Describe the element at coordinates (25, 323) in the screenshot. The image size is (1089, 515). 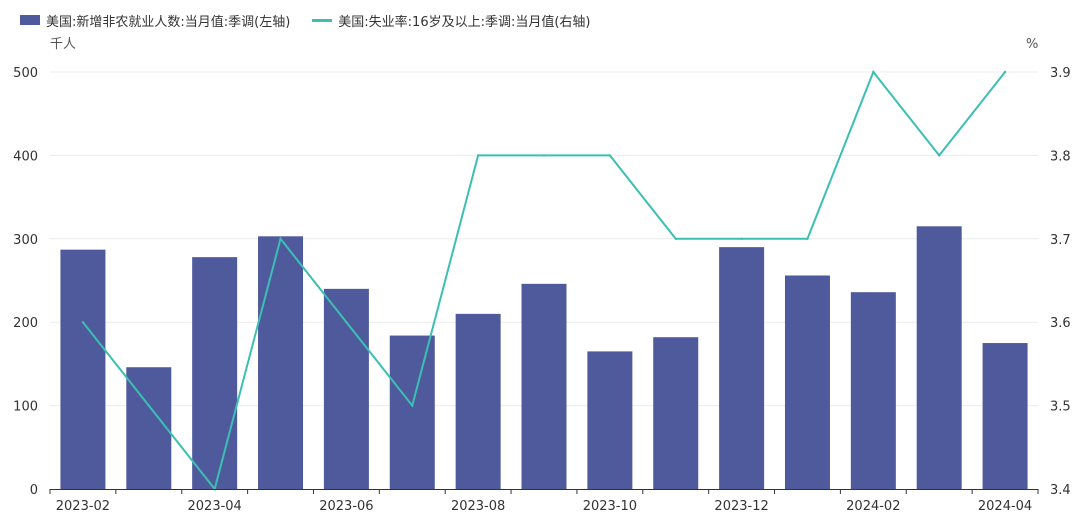
I see `y-left-tick-label: 200` at that location.